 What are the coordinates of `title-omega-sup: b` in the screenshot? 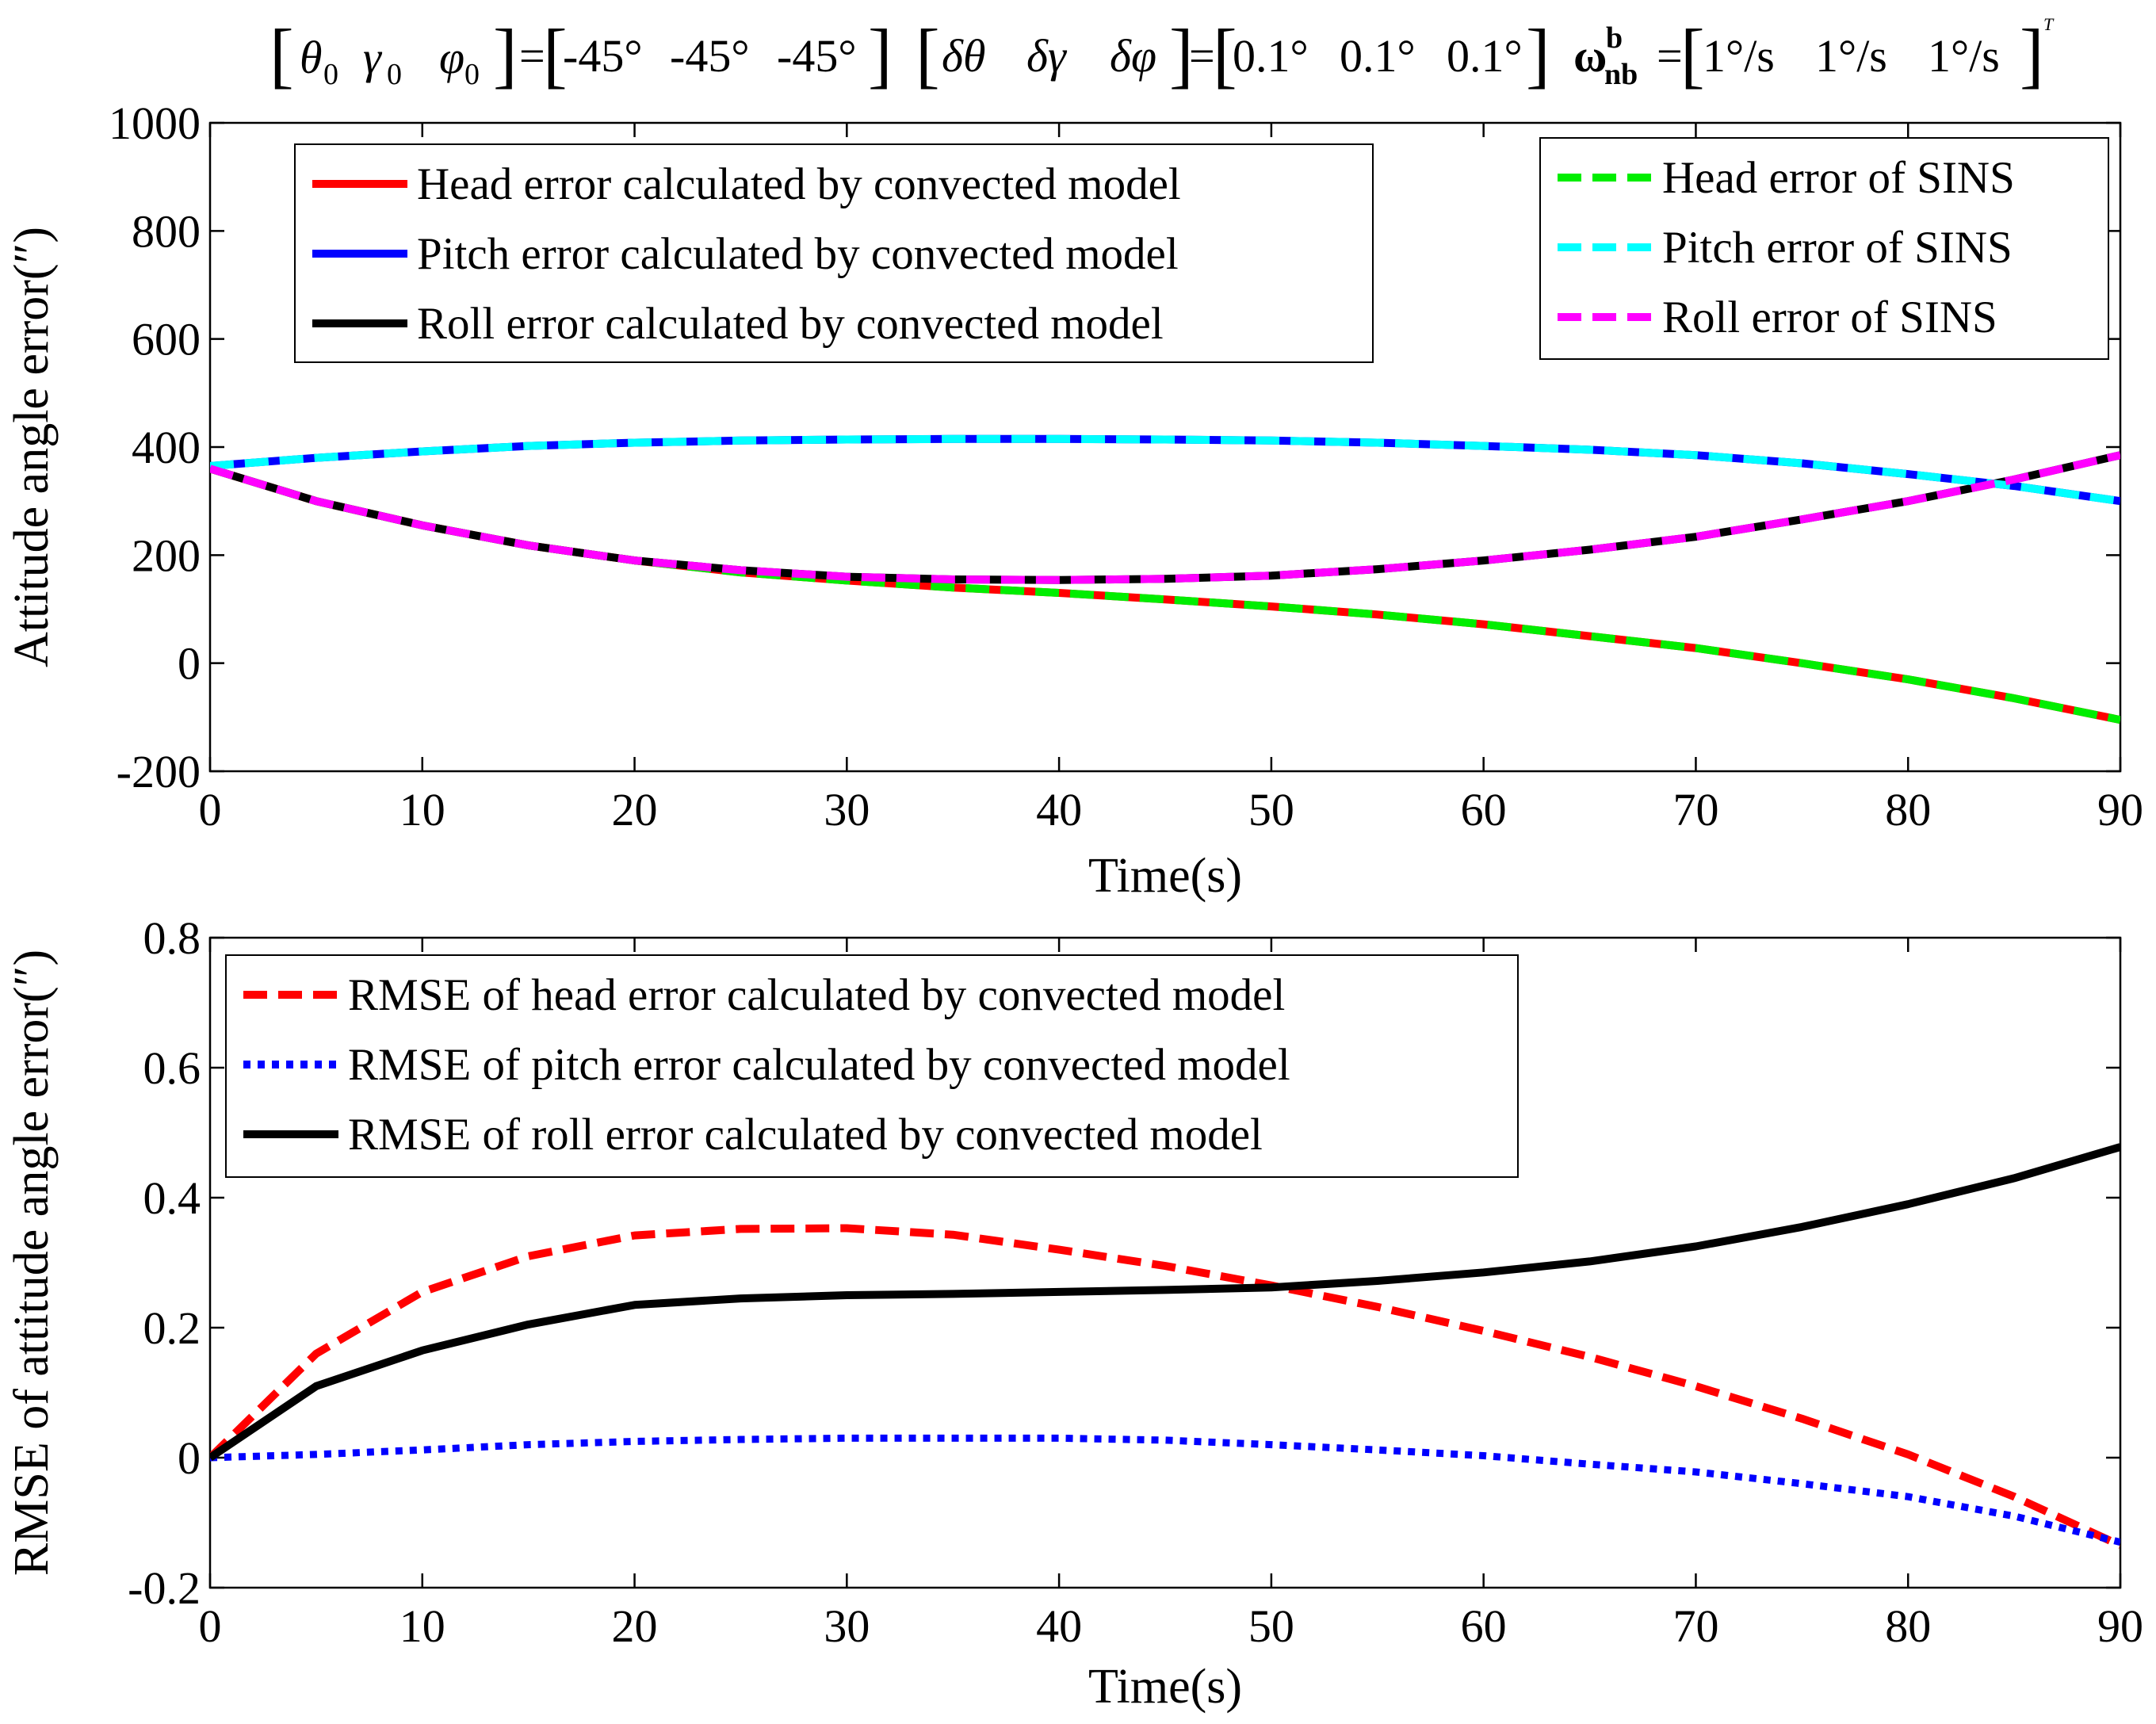 It's located at (1614, 38).